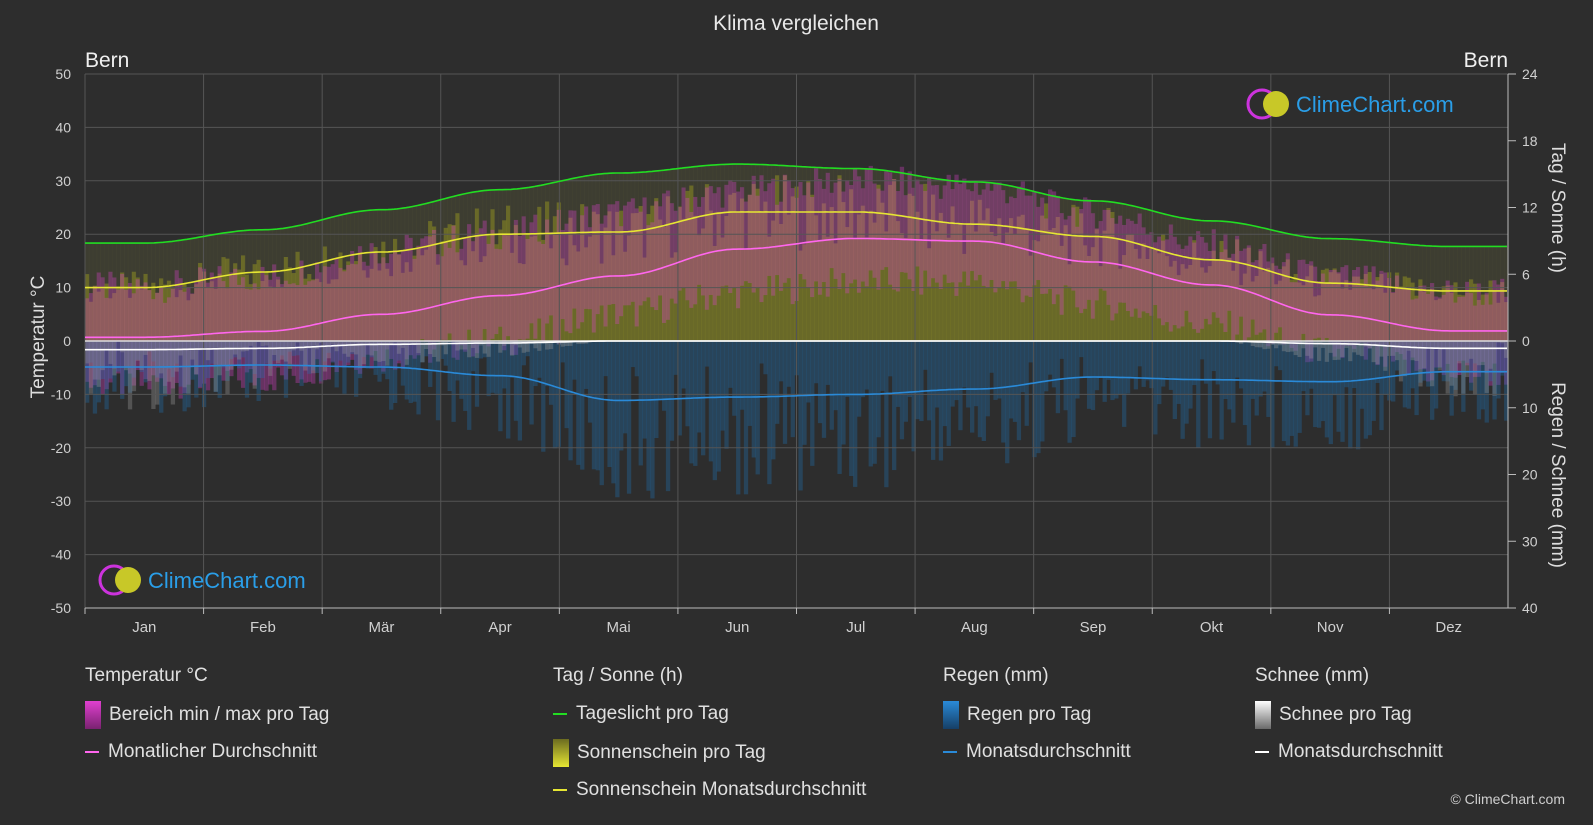 Image resolution: width=1593 pixels, height=825 pixels. Describe the element at coordinates (1530, 475) in the screenshot. I see `right-bottom-tick-label: 20` at that location.